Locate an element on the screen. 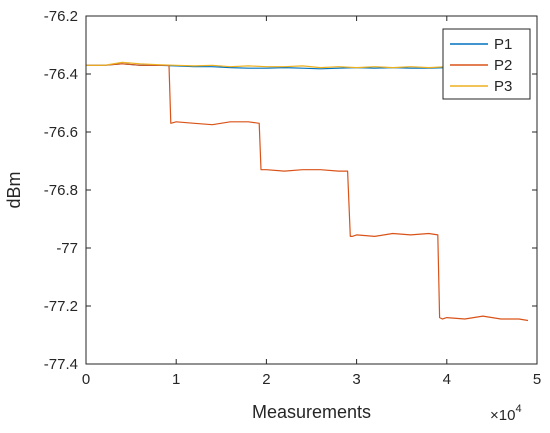 This screenshot has height=433, width=550. legend-label-p3: P3 is located at coordinates (503, 86).